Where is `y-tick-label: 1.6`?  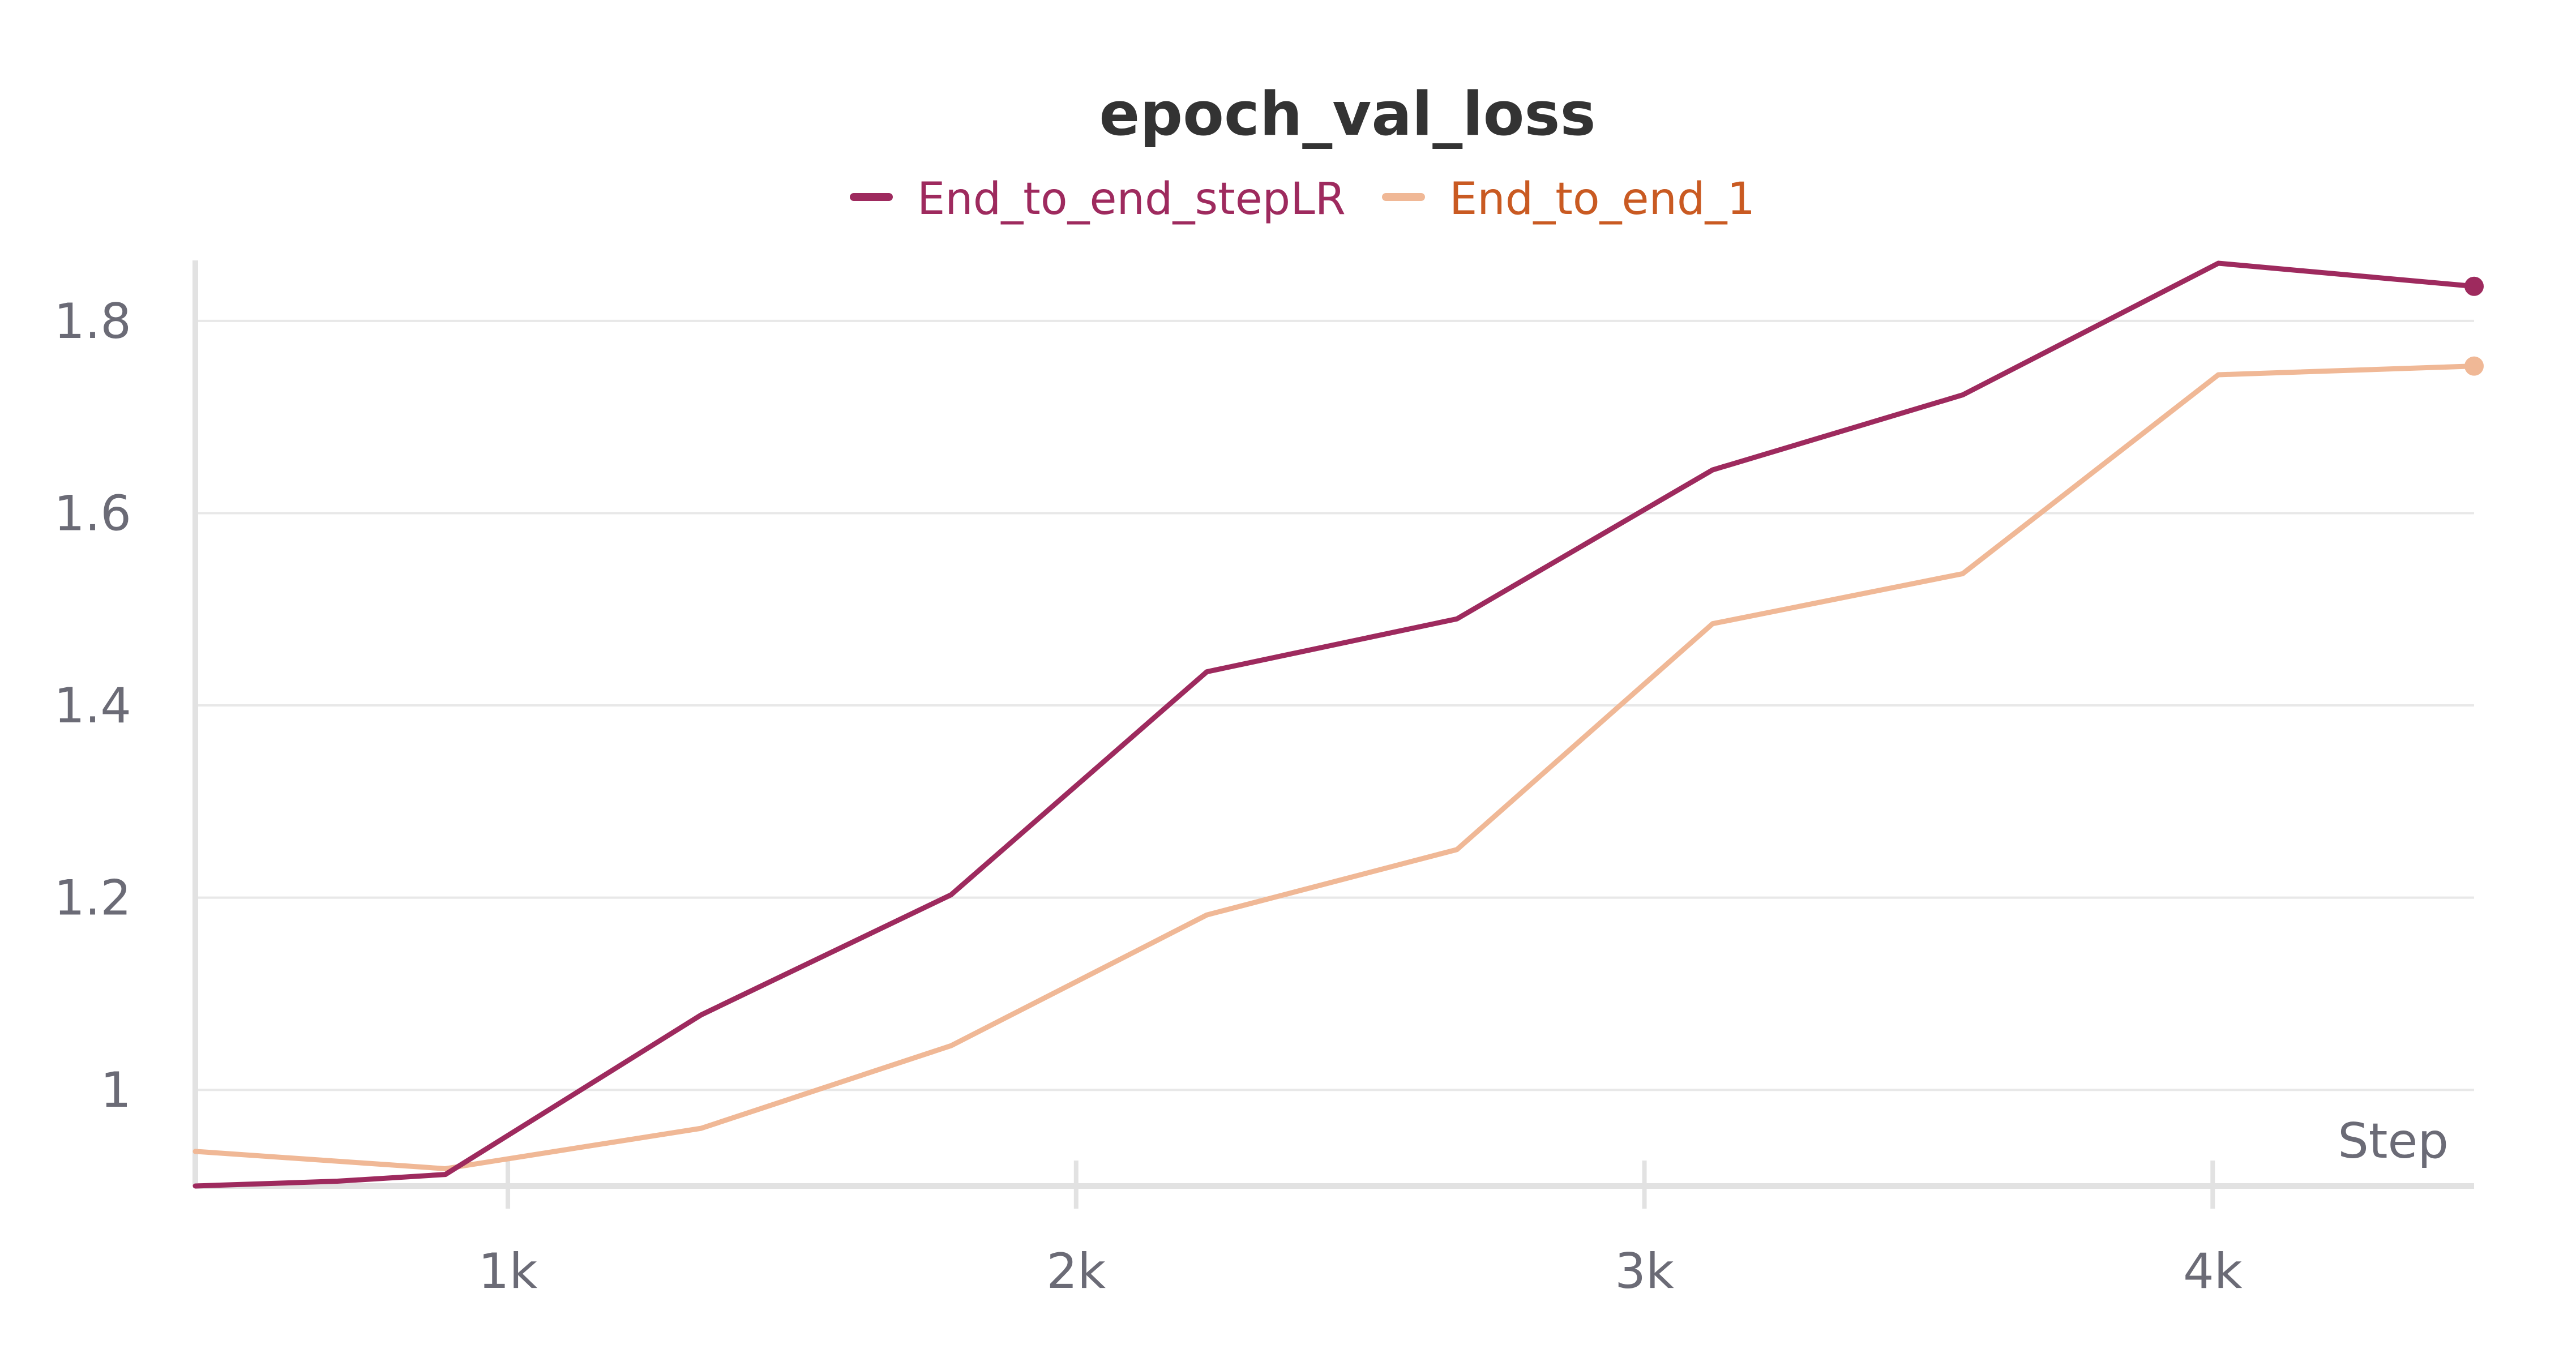
y-tick-label: 1.6 is located at coordinates (92, 513).